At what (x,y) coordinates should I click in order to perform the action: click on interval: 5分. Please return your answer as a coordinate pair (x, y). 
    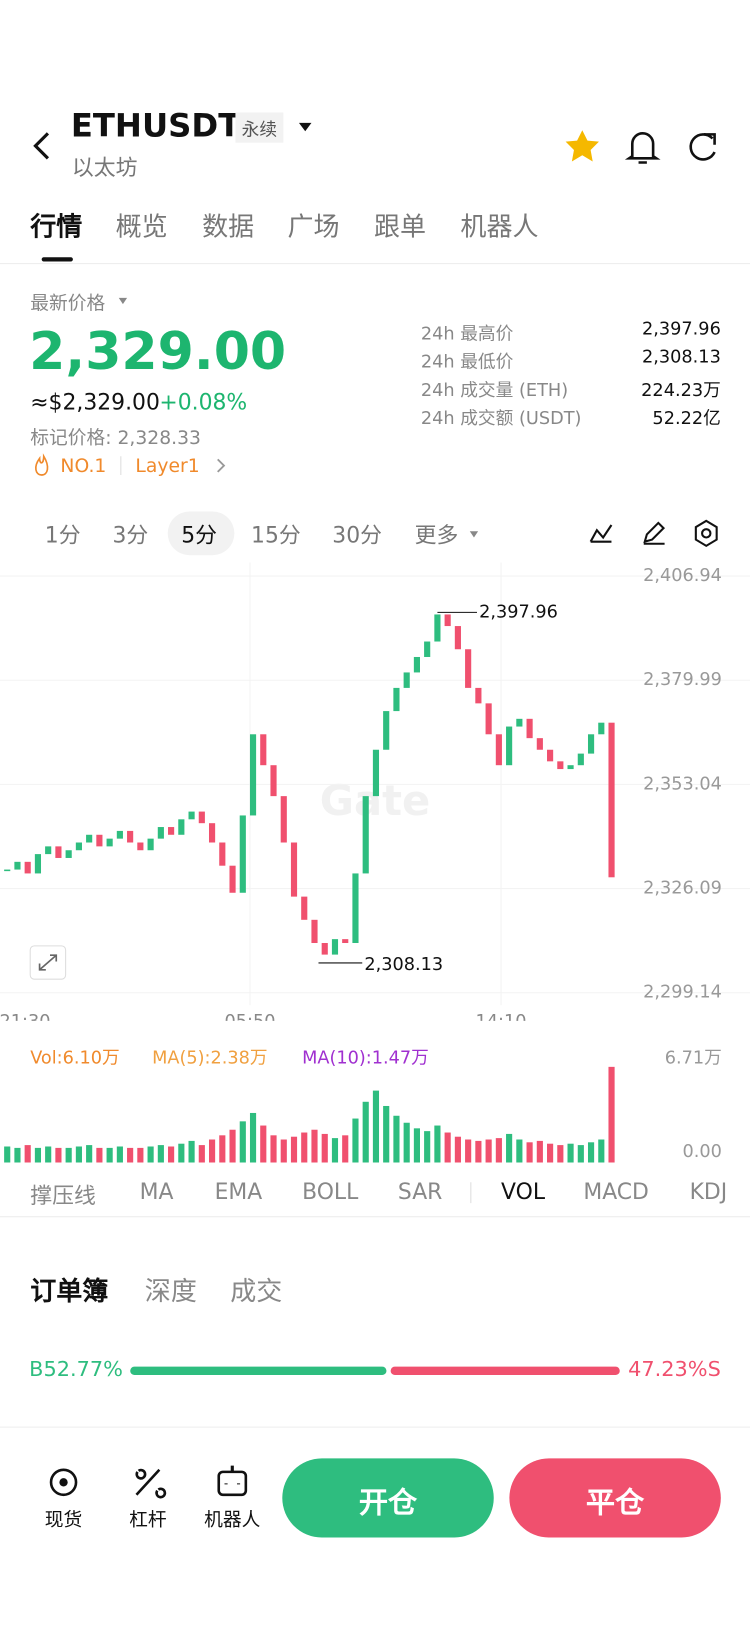
    Looking at the image, I should click on (199, 535).